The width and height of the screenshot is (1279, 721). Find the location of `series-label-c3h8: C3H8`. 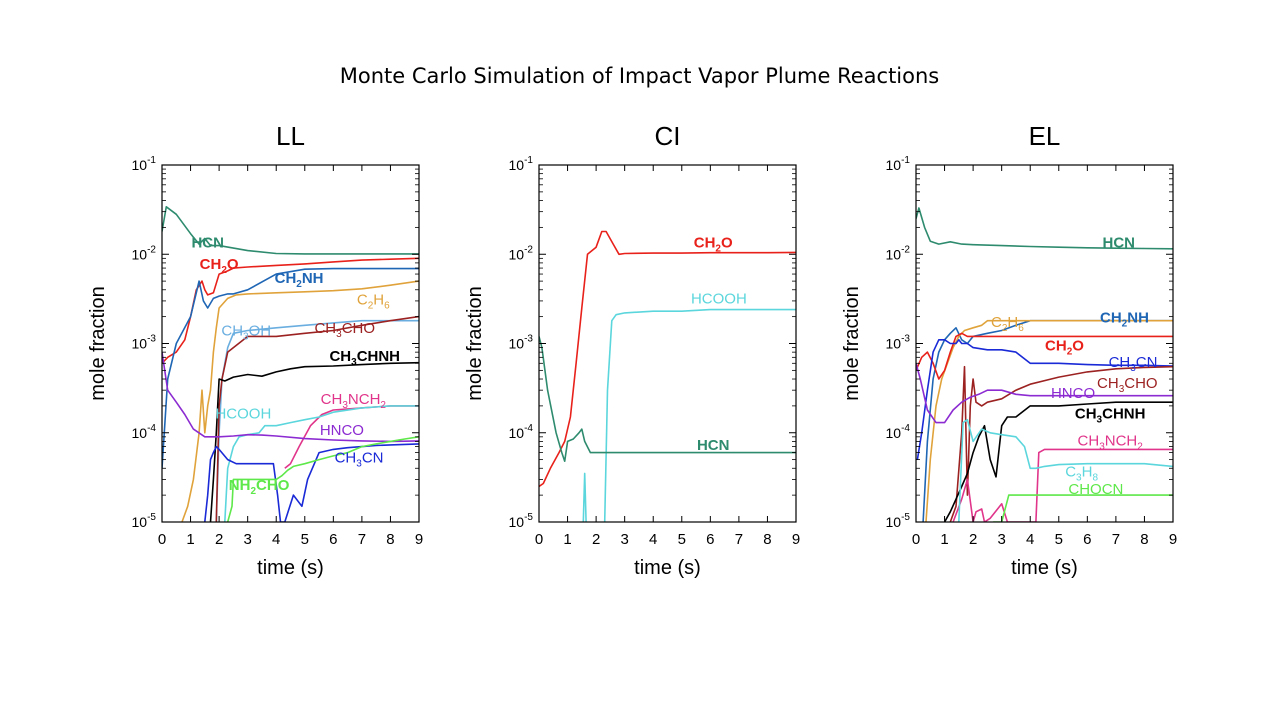

series-label-c3h8: C3H8 is located at coordinates (1081, 473).